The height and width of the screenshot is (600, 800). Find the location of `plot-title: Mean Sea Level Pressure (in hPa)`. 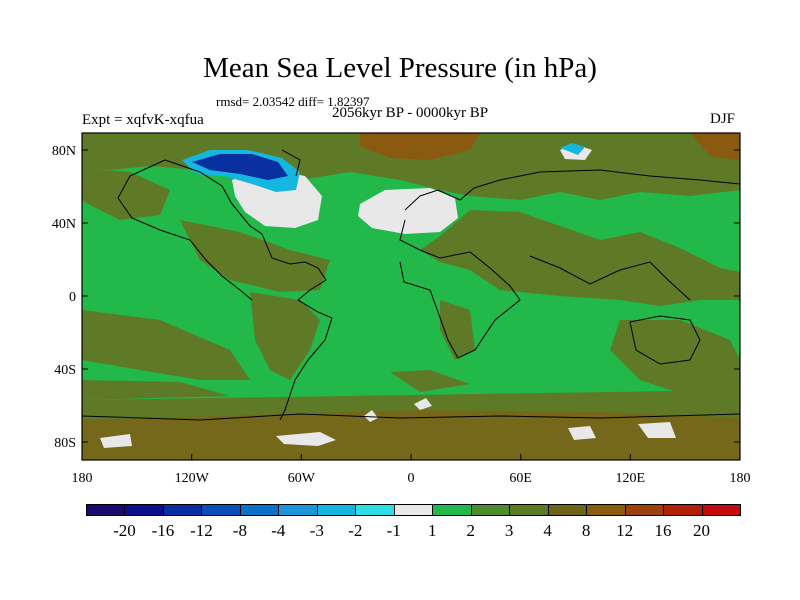

plot-title: Mean Sea Level Pressure (in hPa) is located at coordinates (400, 68).